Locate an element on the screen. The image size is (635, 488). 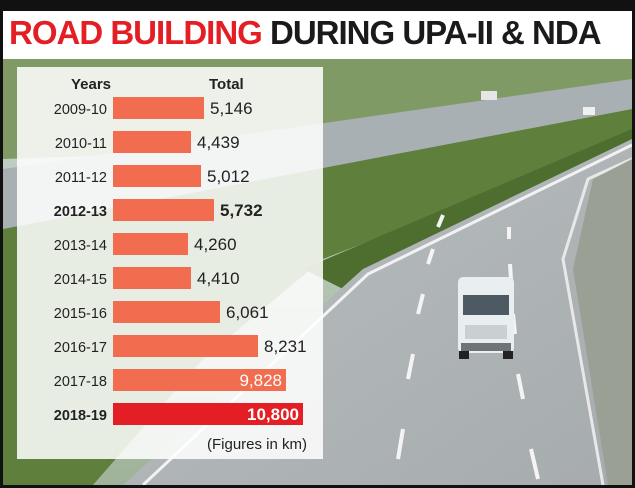
category-label: 2016-17 is located at coordinates (80, 348).